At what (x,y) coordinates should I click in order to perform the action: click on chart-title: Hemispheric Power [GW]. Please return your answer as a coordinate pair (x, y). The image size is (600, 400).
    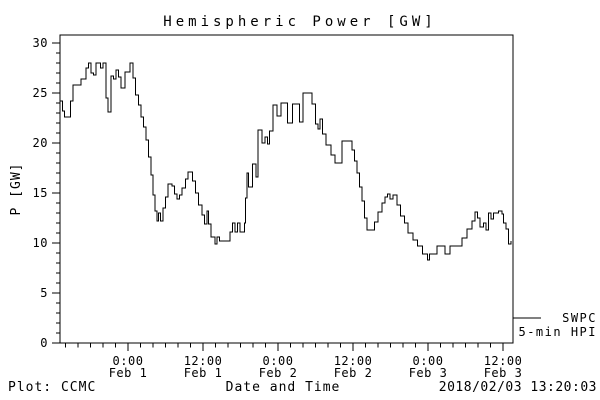
    Looking at the image, I should click on (300, 22).